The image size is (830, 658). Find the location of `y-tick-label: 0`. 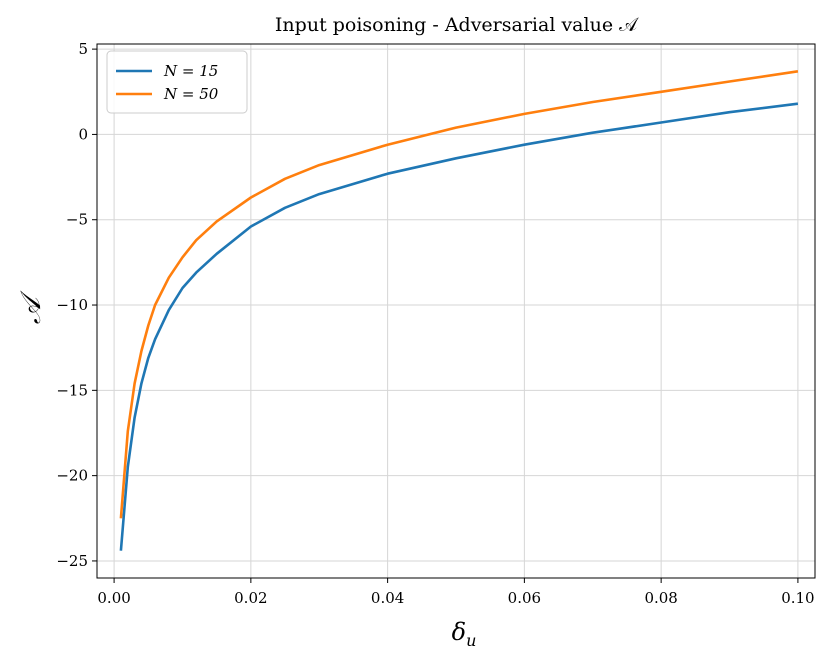

y-tick-label: 0 is located at coordinates (83, 134).